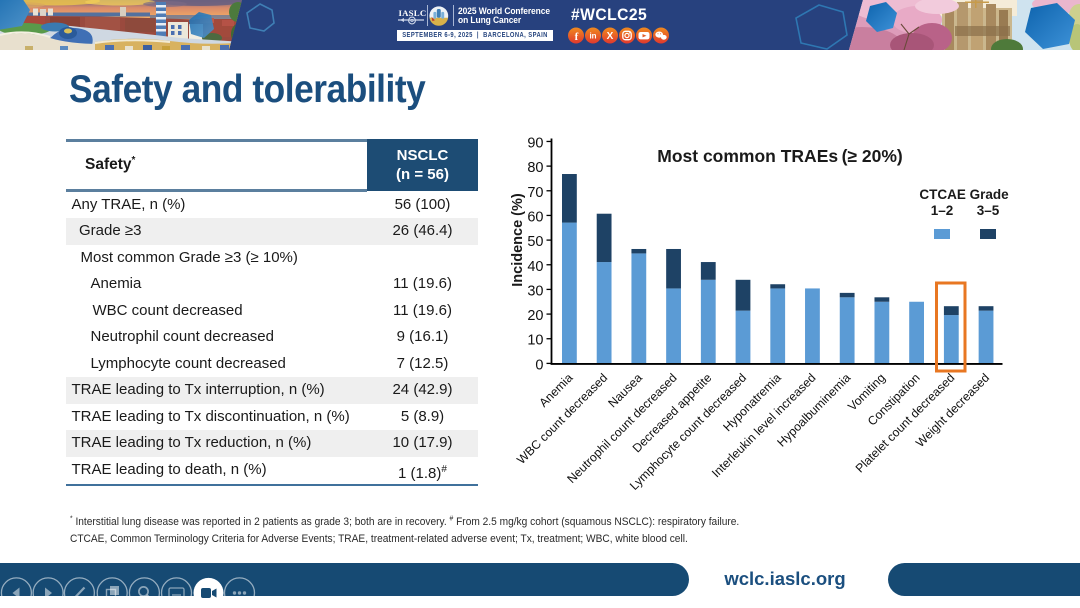  What do you see at coordinates (535, 316) in the screenshot?
I see `svg-text: 20` at bounding box center [535, 316].